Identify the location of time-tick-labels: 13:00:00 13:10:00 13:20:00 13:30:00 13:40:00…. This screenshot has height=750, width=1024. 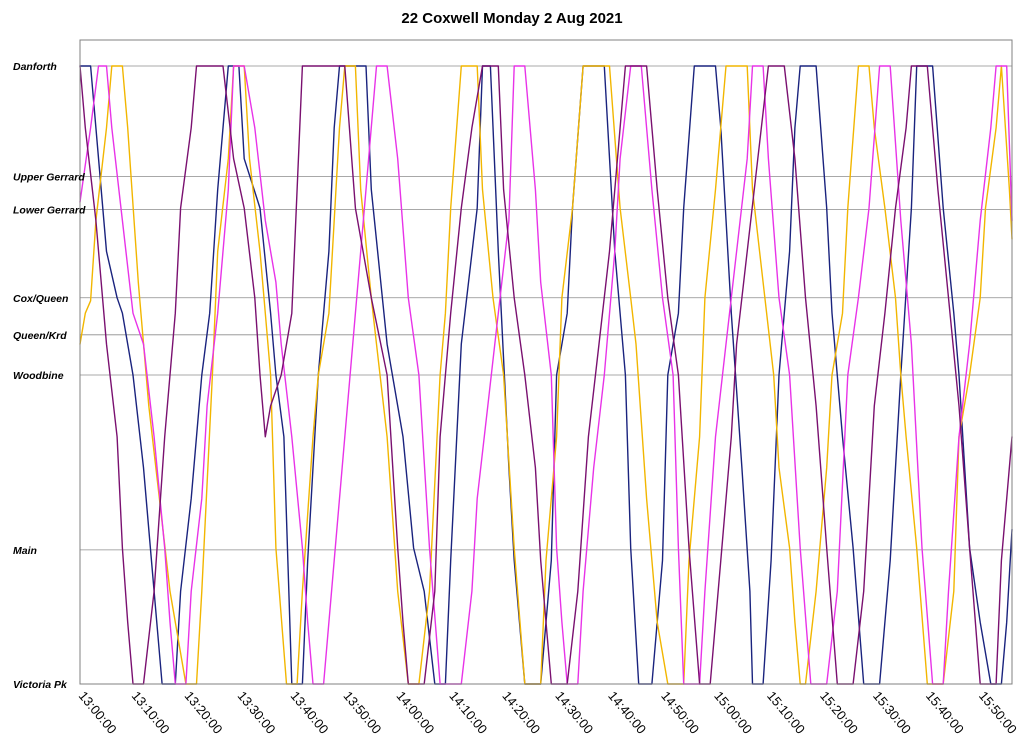
(548, 712).